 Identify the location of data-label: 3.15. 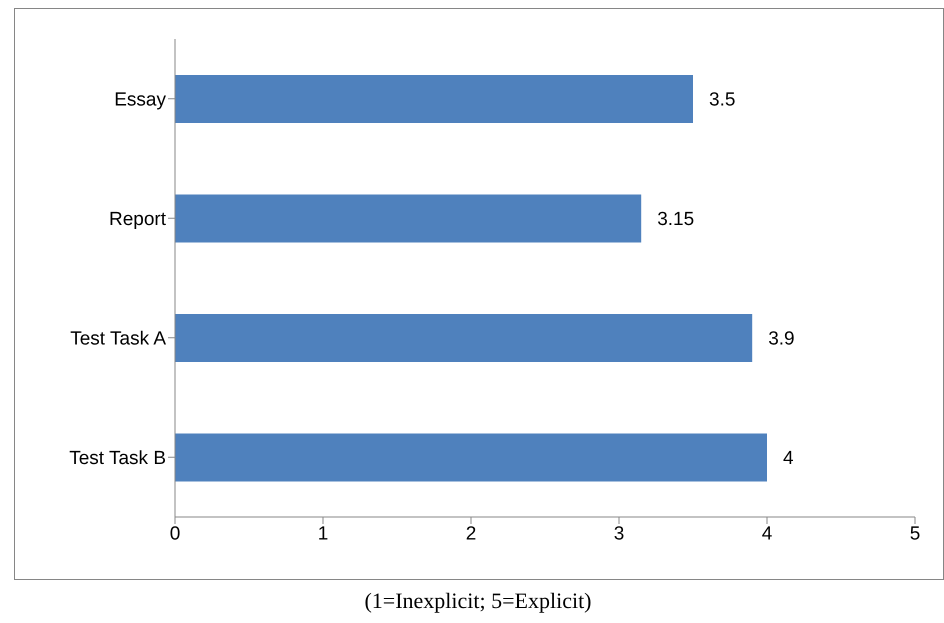
(675, 219).